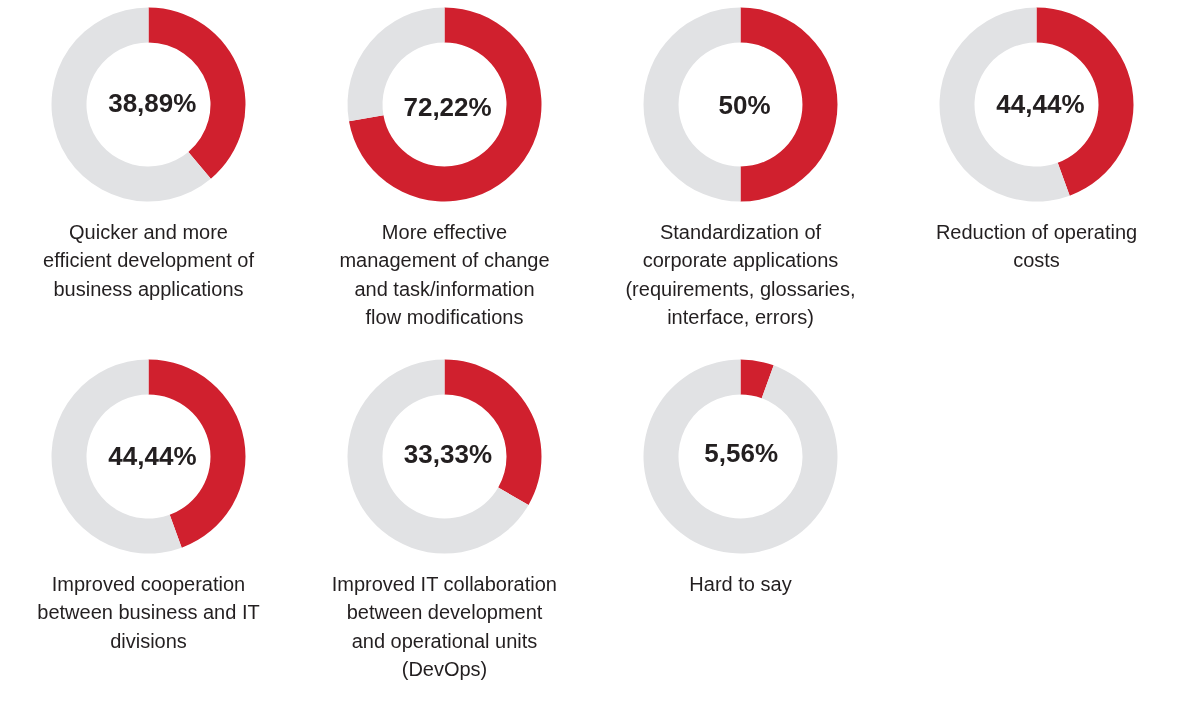 The height and width of the screenshot is (707, 1189). What do you see at coordinates (447, 107) in the screenshot?
I see `data-label: 72,22%` at bounding box center [447, 107].